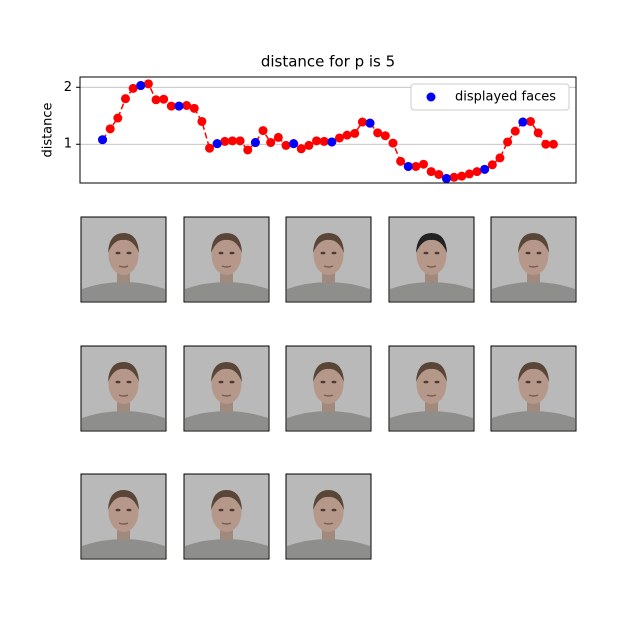 This screenshot has height=640, width=640. I want to click on y-tick-label: 2, so click(68, 87).